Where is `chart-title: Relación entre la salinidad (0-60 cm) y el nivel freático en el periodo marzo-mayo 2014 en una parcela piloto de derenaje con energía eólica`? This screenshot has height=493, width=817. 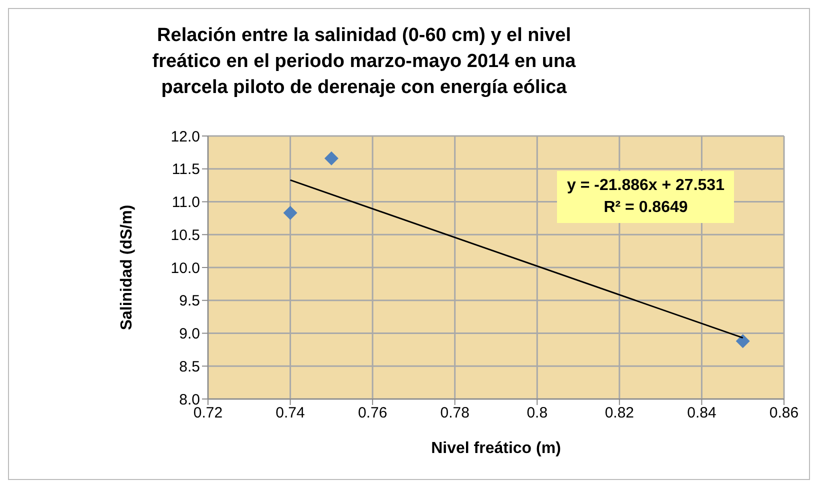
chart-title: Relación entre la salinidad (0-60 cm) y el nivel freático en el periodo marzo-mayo 2014 en una parcela piloto de derenaje con energía eólica is located at coordinates (364, 62).